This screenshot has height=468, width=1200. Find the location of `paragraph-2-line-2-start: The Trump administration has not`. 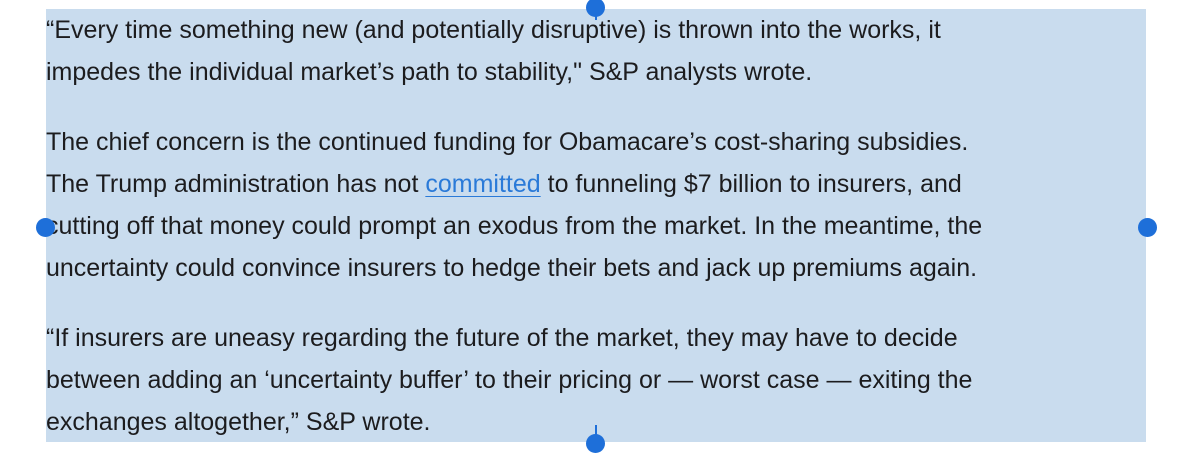

paragraph-2-line-2-start: The Trump administration has not is located at coordinates (236, 184).